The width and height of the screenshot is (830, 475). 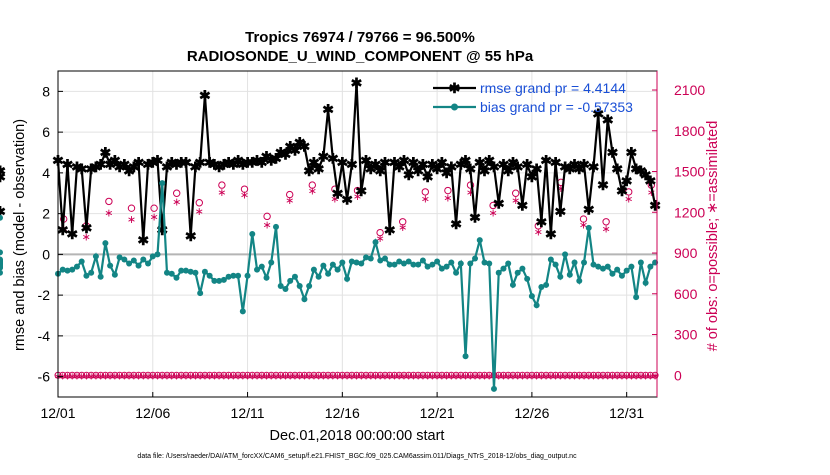 I want to click on chart-title-line1: Tropics 76974 / 79766 = 96.500%, so click(x=360, y=37).